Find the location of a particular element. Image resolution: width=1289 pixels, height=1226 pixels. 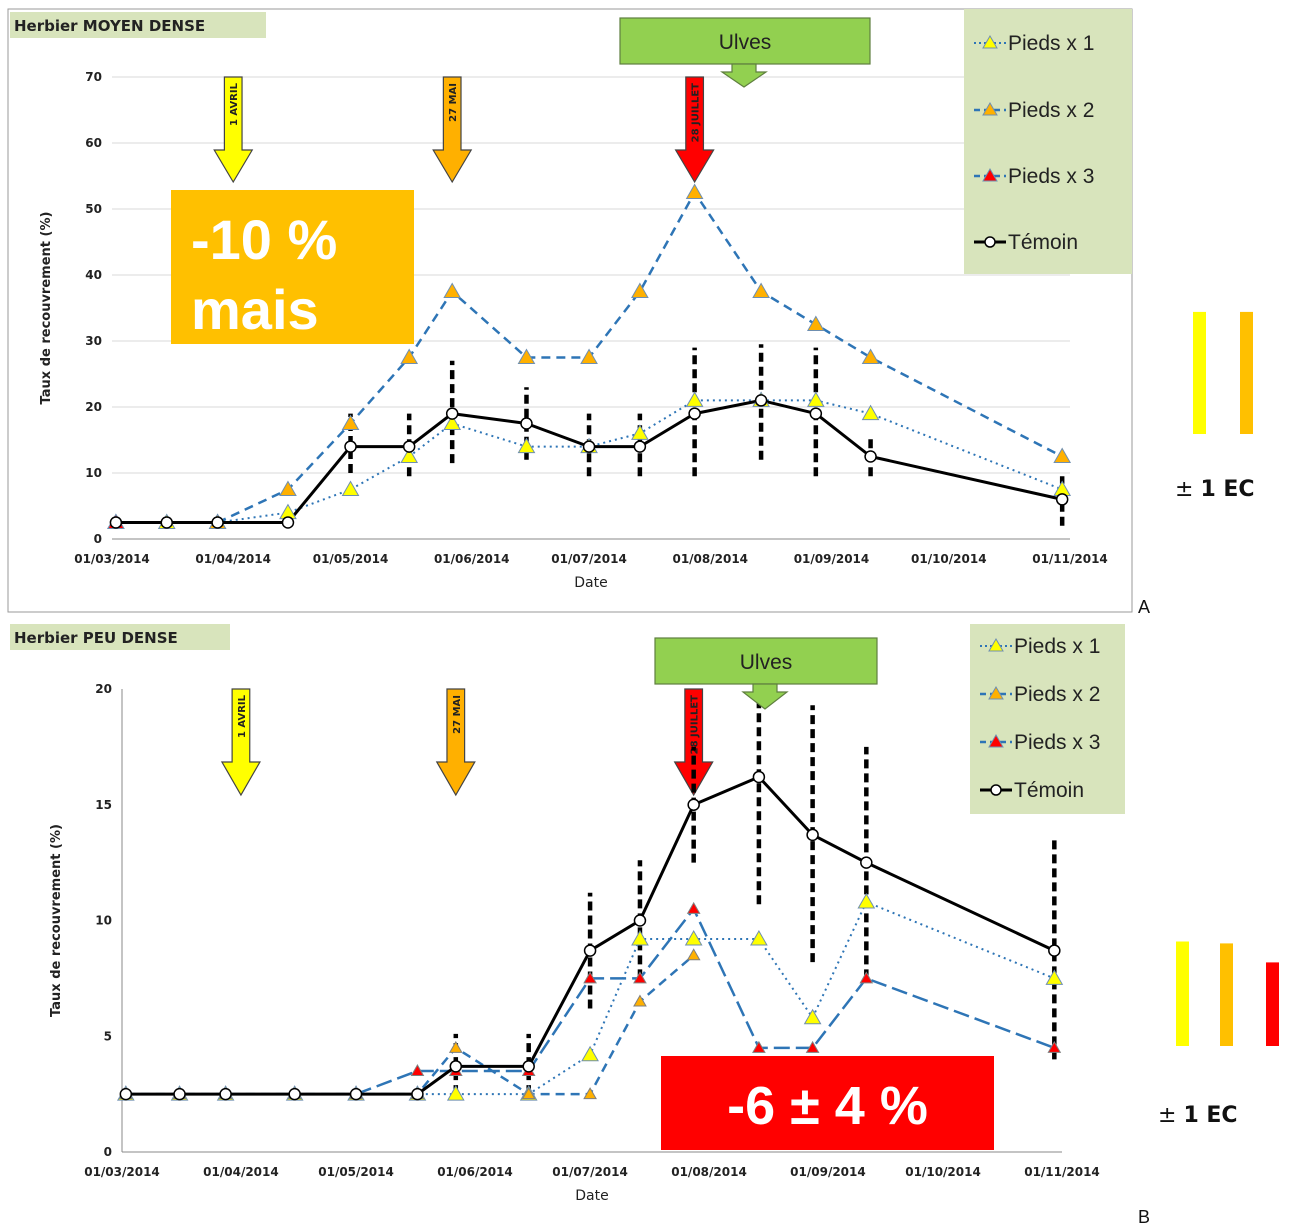

chart1-xlabel: Date is located at coordinates (590, 583).